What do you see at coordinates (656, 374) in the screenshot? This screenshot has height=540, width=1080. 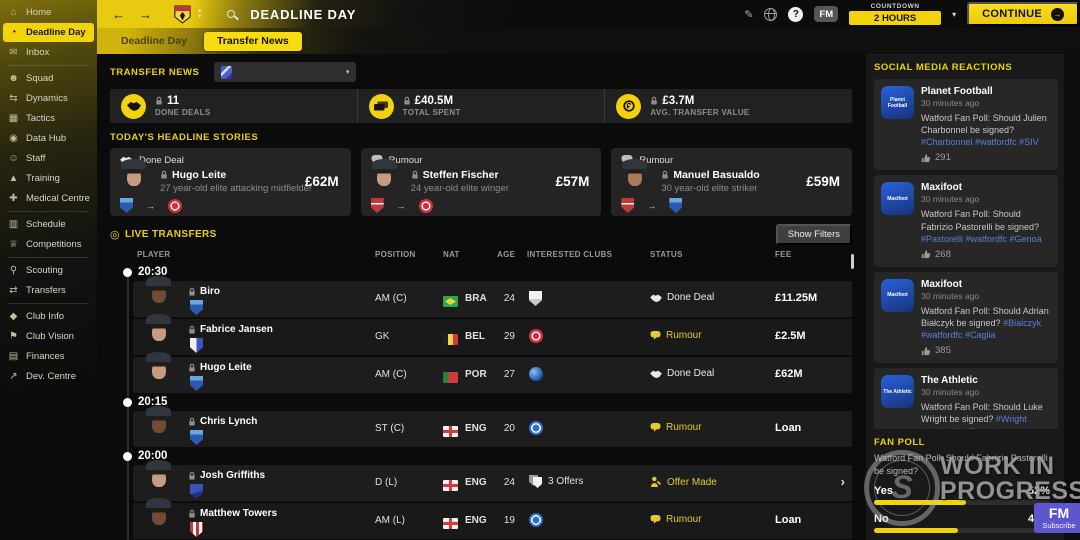 I see `done-deal-icon` at bounding box center [656, 374].